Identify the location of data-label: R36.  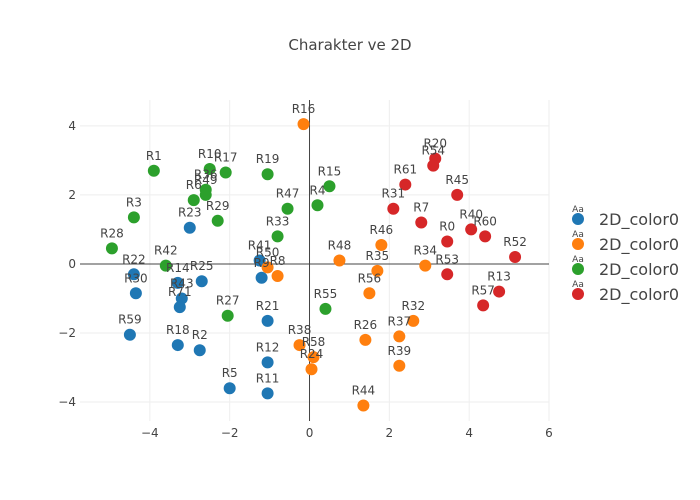
(206, 175).